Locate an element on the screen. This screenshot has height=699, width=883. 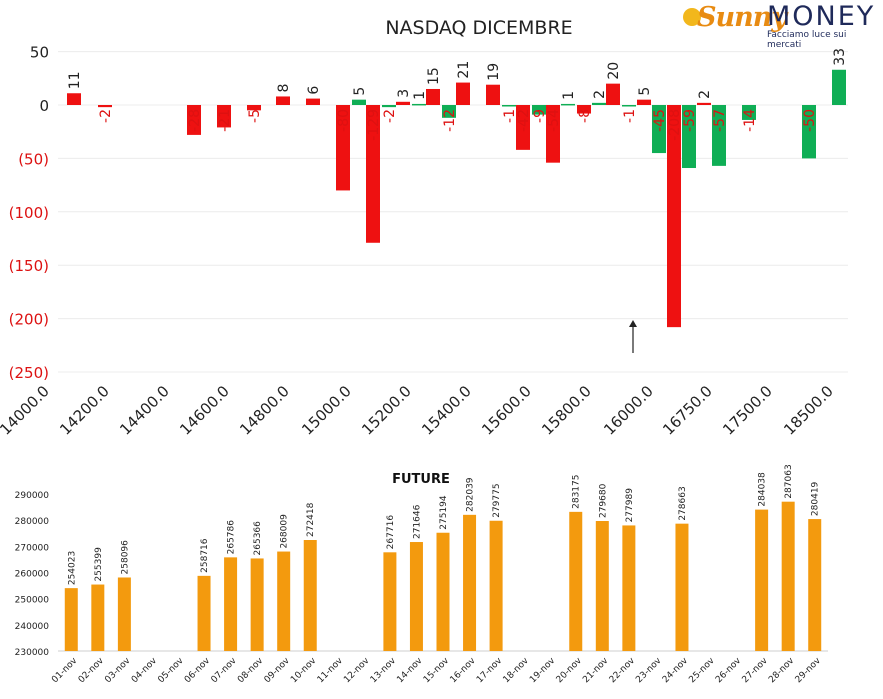
x-tick-label: 23-nov is located at coordinates (649, 671).